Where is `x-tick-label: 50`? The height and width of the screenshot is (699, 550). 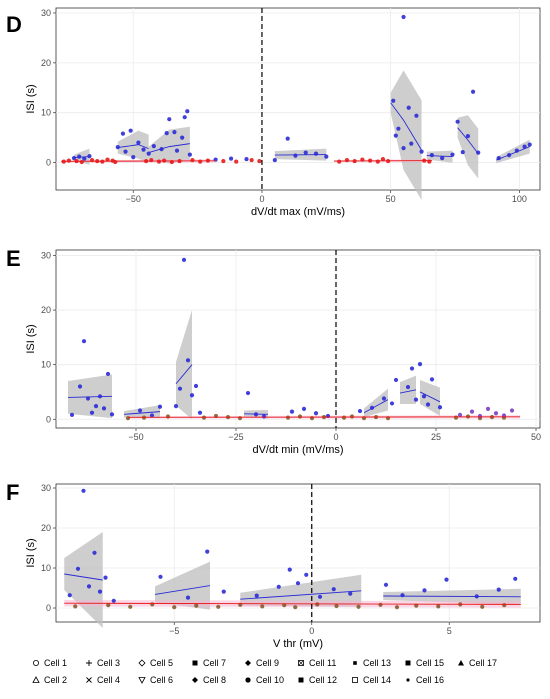 x-tick-label: 50 is located at coordinates (391, 199).